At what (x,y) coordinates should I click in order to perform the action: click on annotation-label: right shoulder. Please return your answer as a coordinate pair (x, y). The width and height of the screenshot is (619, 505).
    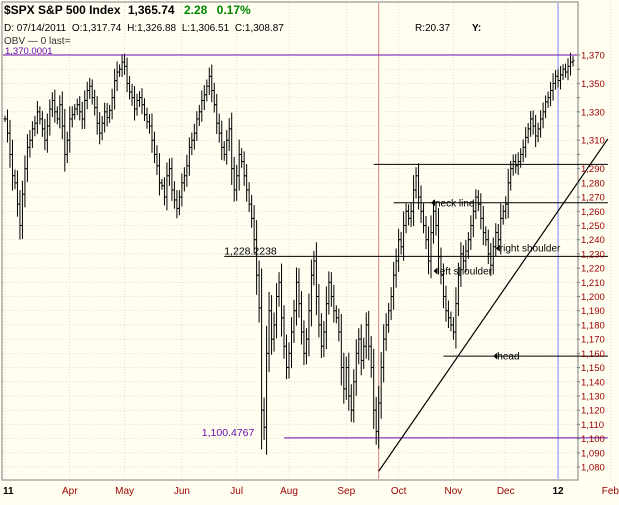
    Looking at the image, I should click on (530, 249).